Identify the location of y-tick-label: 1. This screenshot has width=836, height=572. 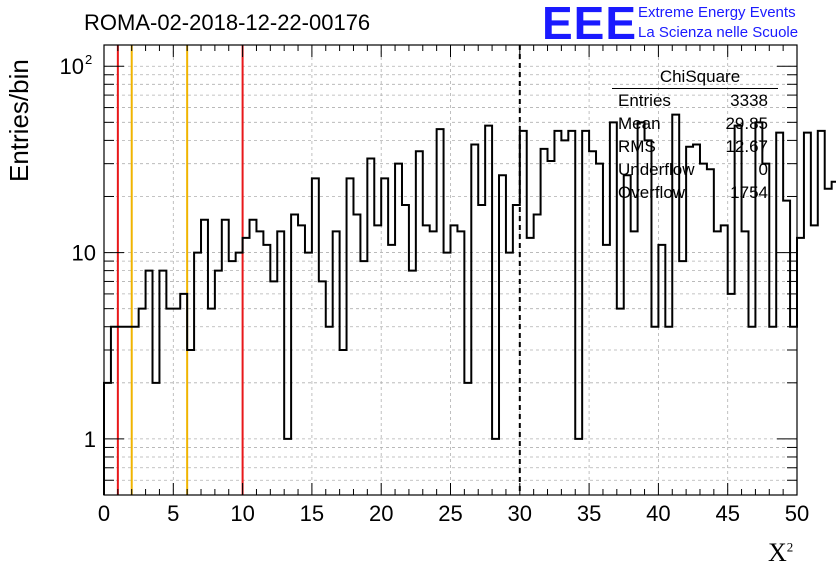
(90, 439).